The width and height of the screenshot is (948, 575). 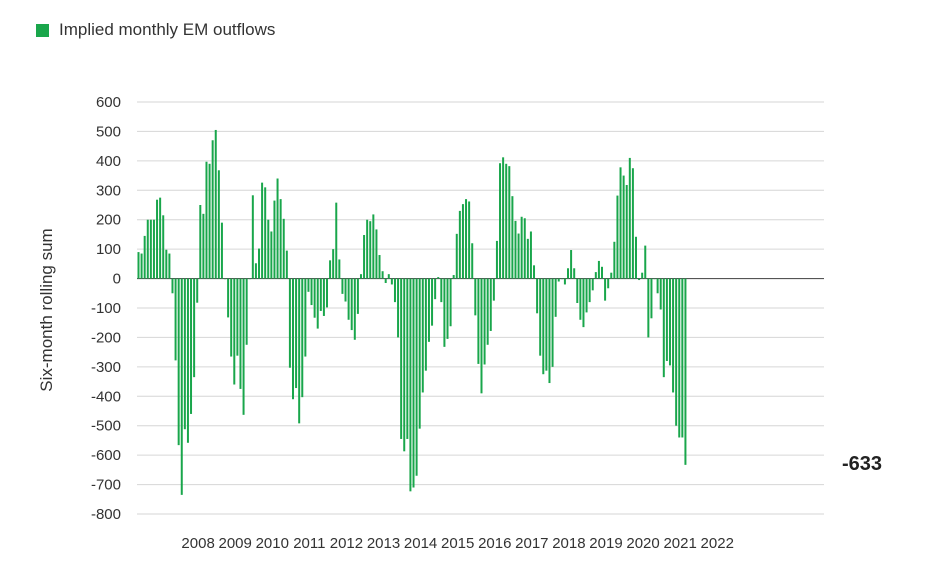 I want to click on x-tick-label: 2009, so click(x=235, y=543).